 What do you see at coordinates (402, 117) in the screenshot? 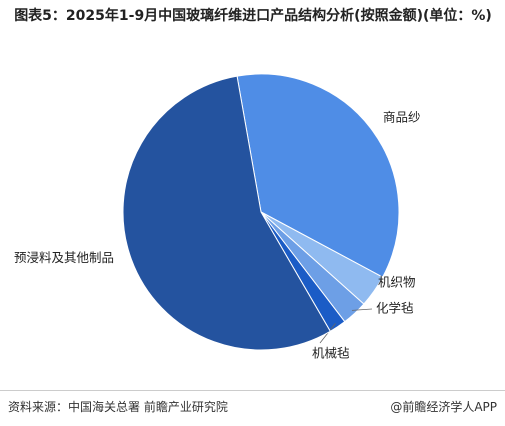
I see `slice-label: 商品纱` at bounding box center [402, 117].